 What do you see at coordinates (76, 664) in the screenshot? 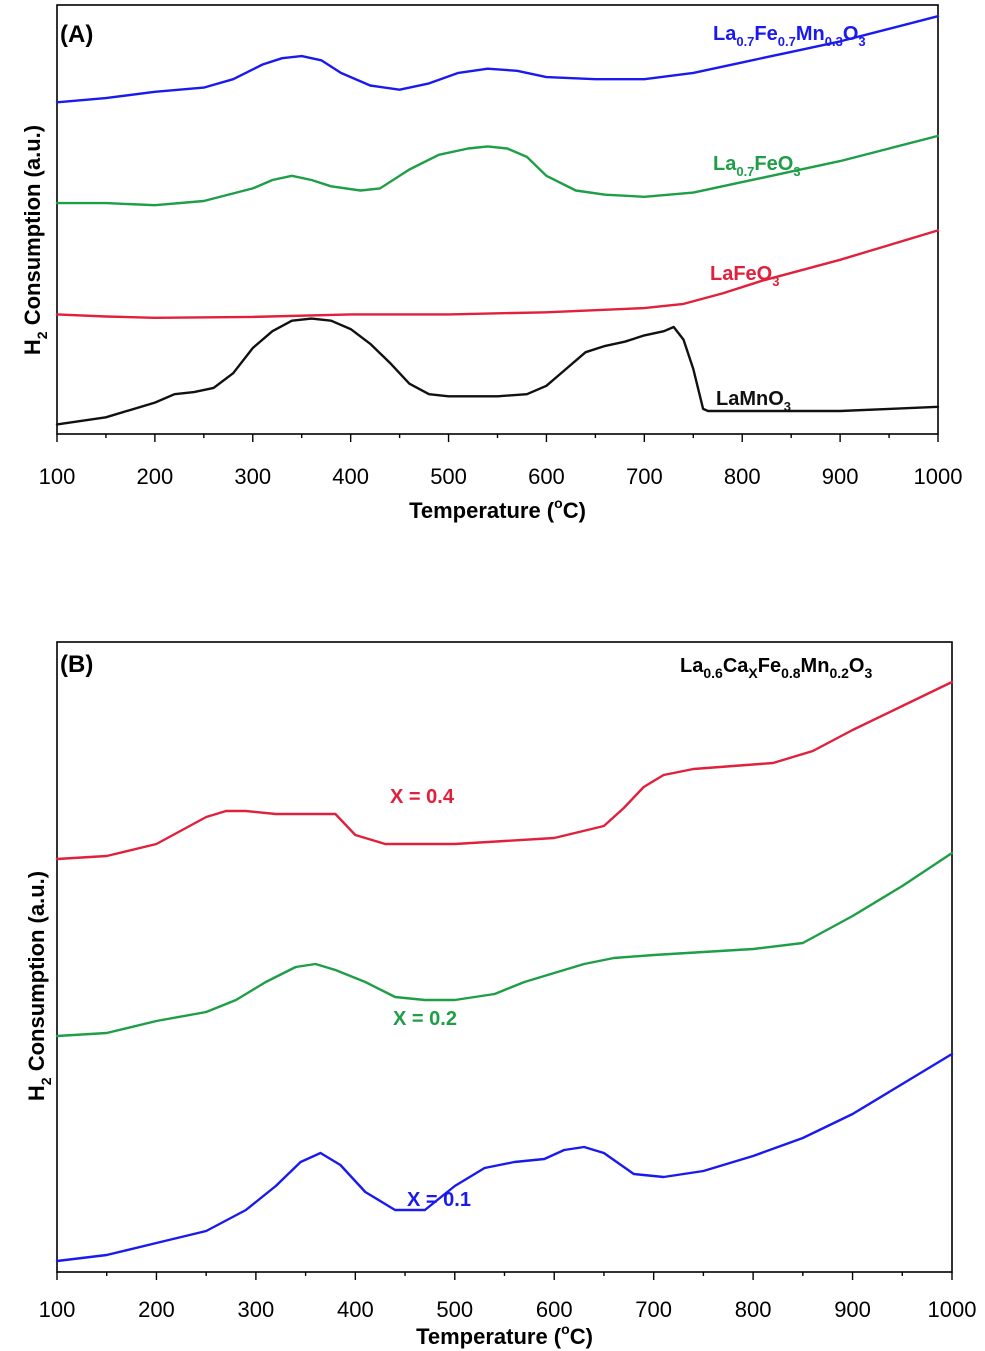
I see `panel-id: (B)` at bounding box center [76, 664].